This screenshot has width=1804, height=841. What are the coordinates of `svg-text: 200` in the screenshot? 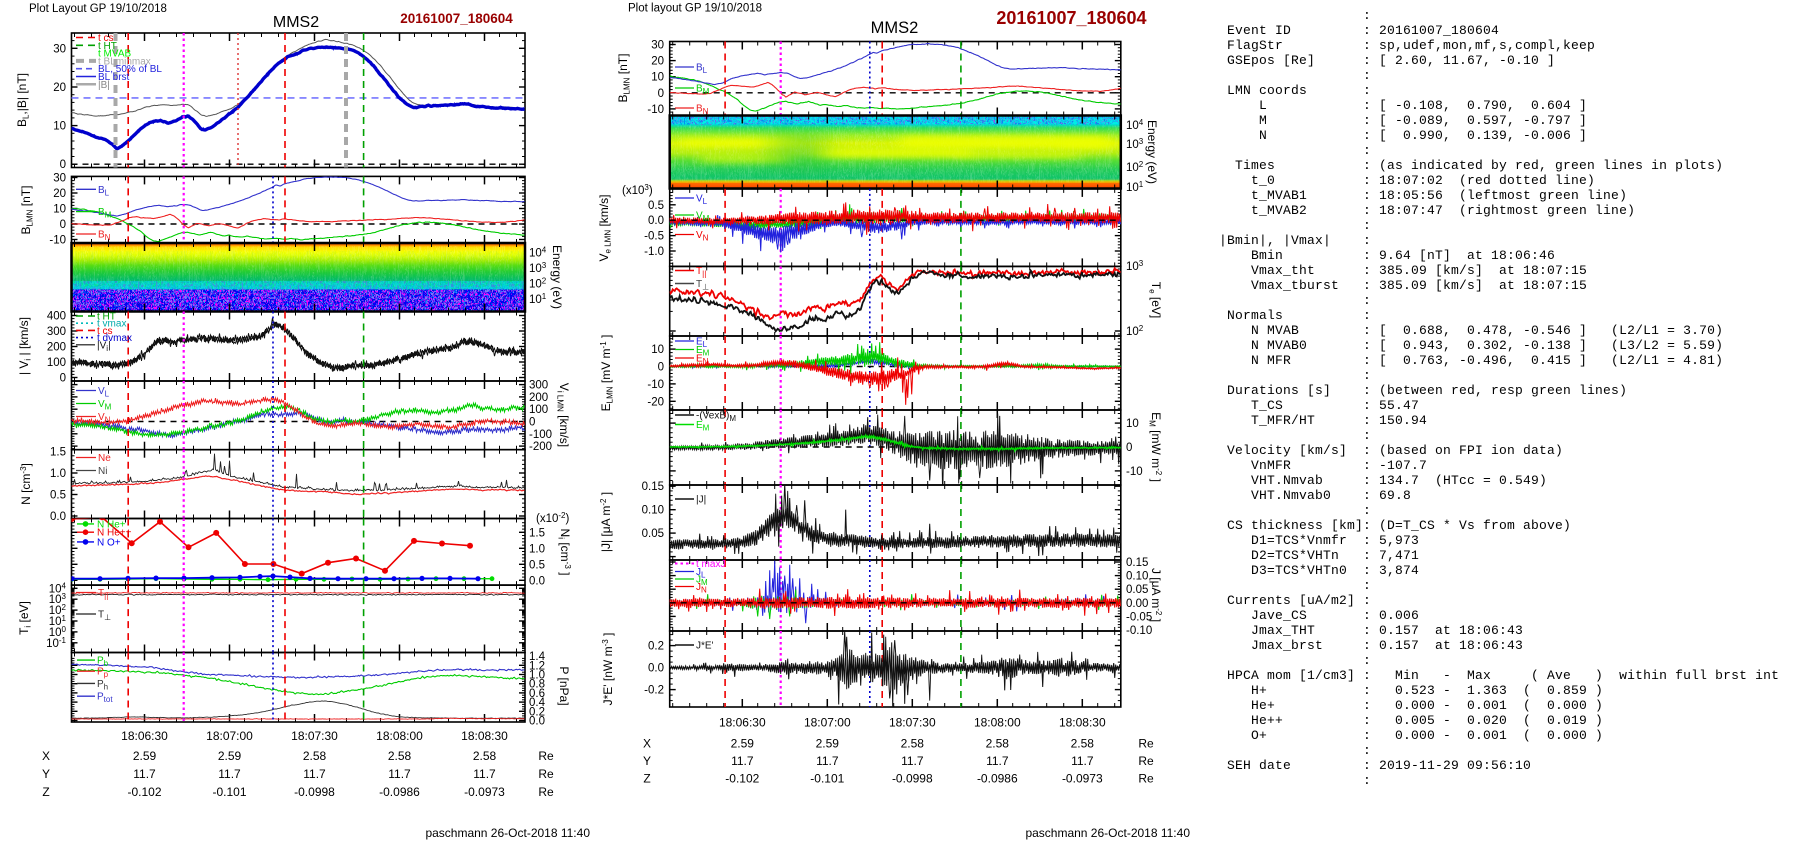 It's located at (538, 398).